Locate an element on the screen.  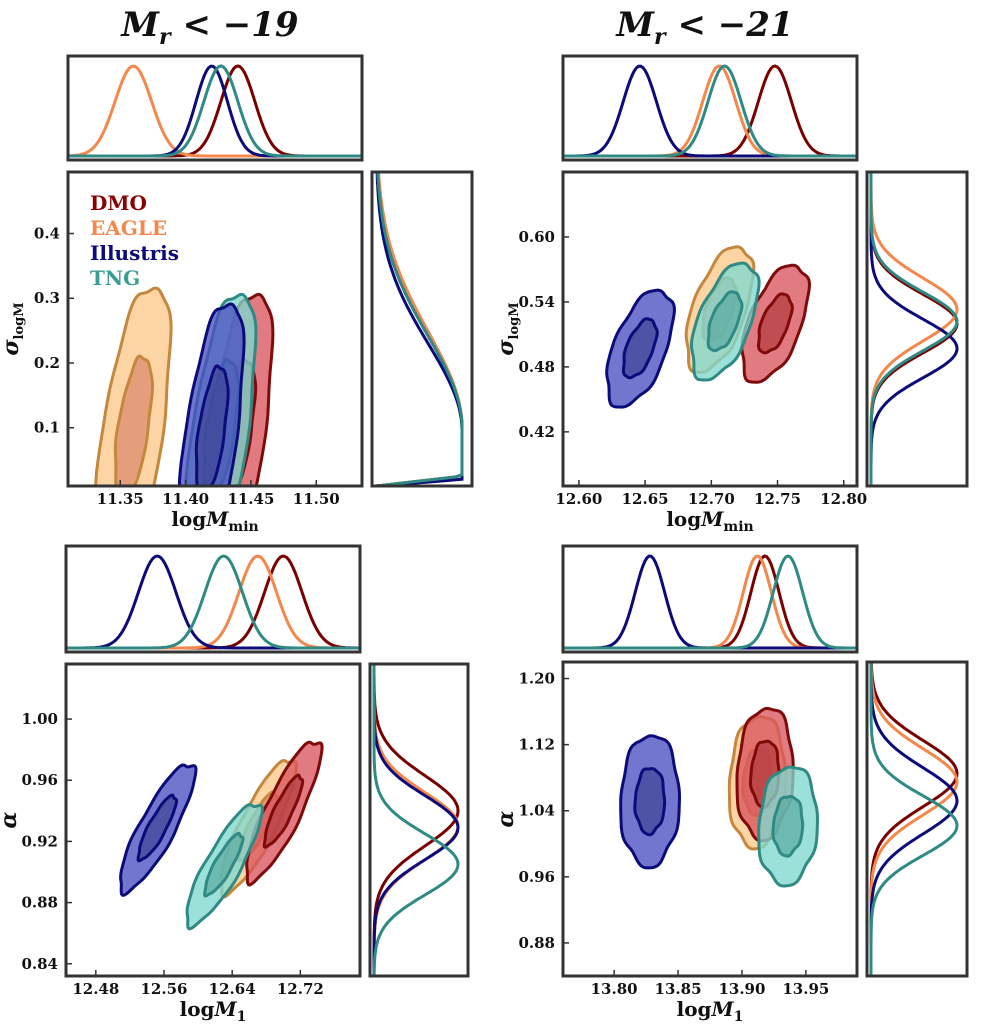
x-tick-label: 12.60 is located at coordinates (578, 499).